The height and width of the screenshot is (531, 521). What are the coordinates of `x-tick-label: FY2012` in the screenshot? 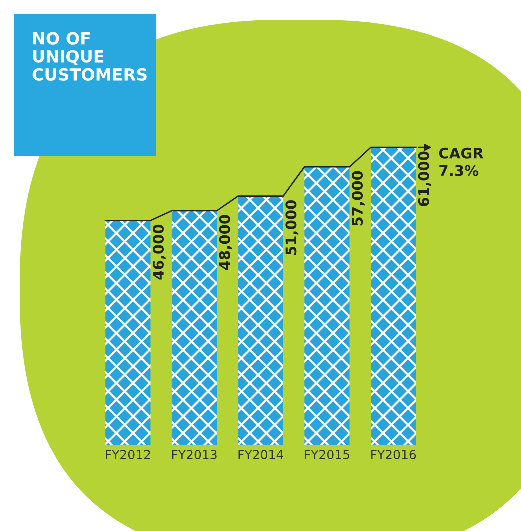 It's located at (128, 455).